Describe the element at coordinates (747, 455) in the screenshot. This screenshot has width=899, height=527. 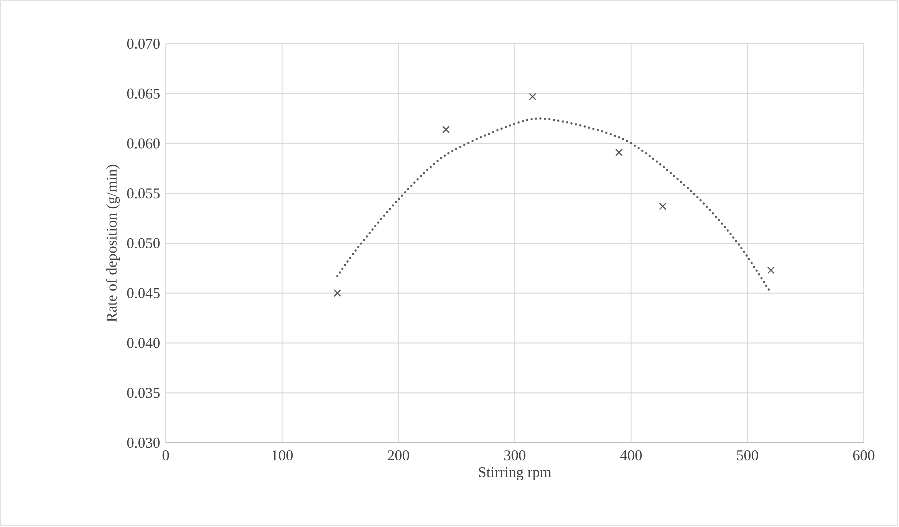
I see `x-tick-label: 500` at that location.